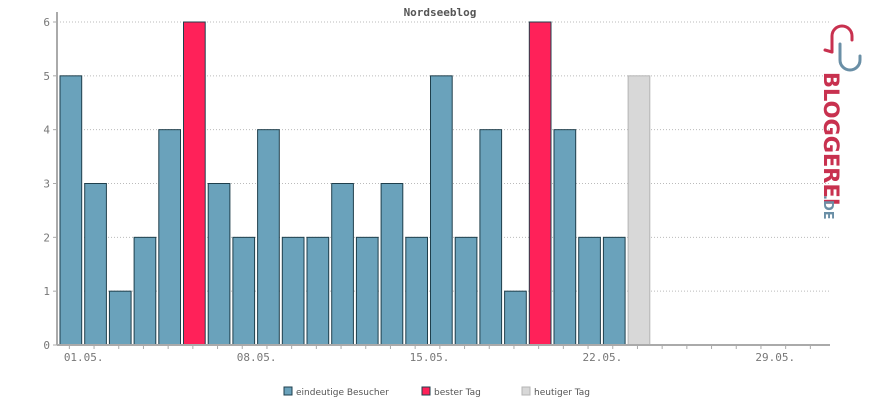 This screenshot has height=400, width=870. I want to click on legend-swatch-best, so click(426, 391).